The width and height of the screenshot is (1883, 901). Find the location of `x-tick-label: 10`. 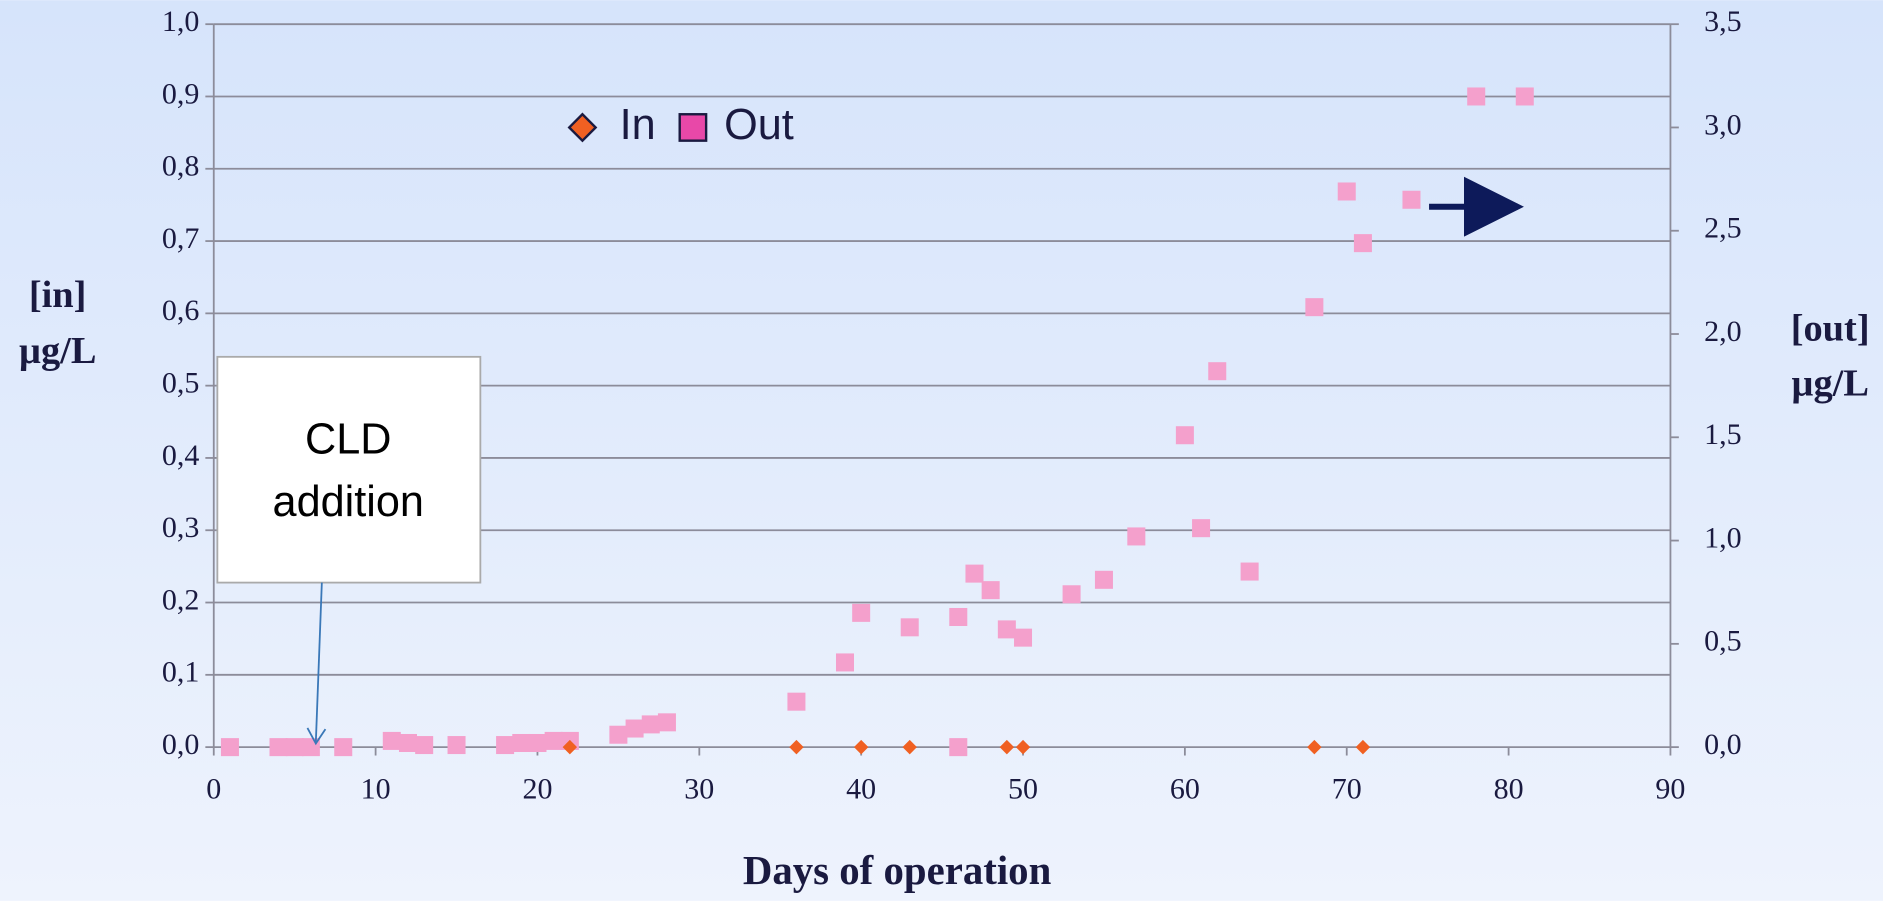

x-tick-label: 10 is located at coordinates (376, 788).